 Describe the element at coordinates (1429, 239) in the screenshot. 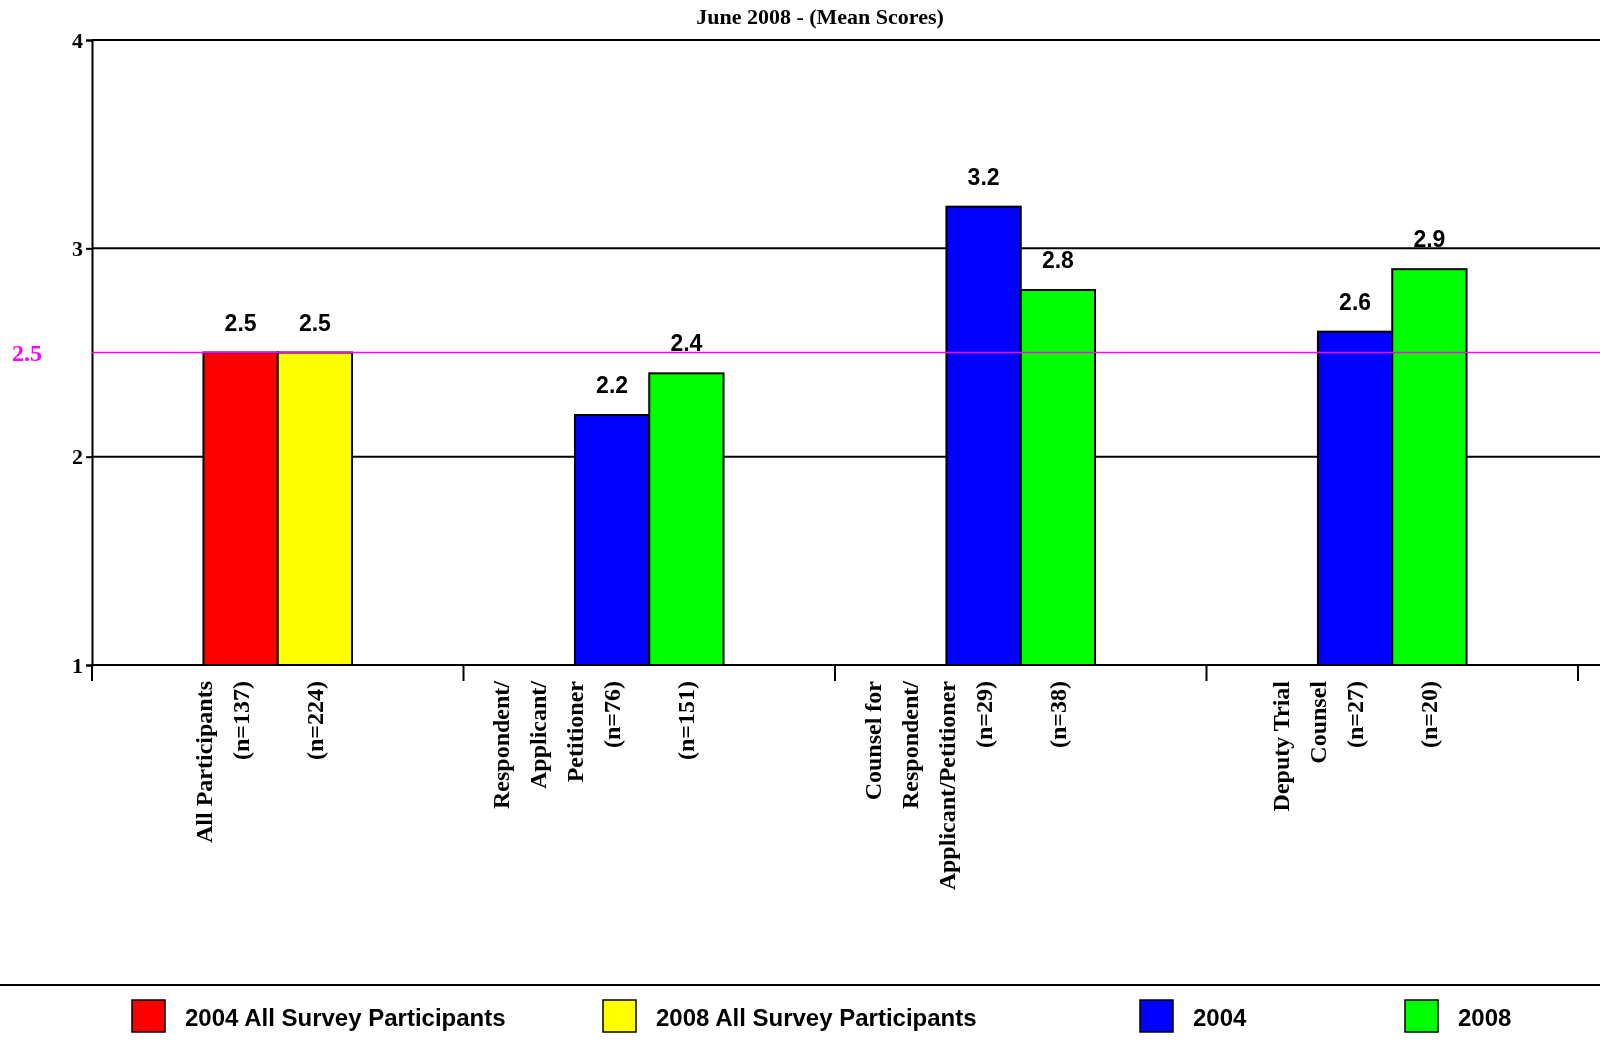

I see `data-label: 2.9` at that location.